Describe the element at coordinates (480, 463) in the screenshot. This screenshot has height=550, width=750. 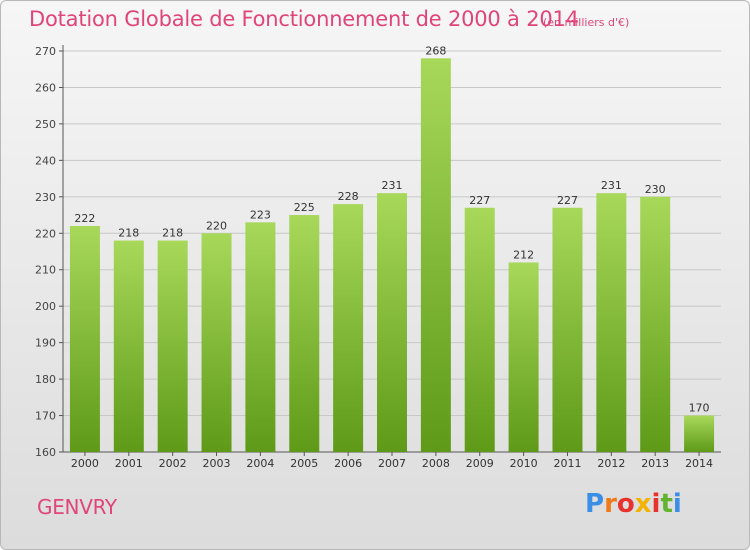
I see `x-tick-label: 2009` at that location.